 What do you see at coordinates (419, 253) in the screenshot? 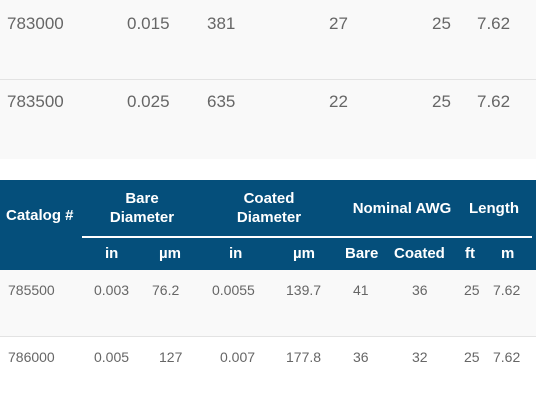
I see `subheader-awg-coated: Coated` at bounding box center [419, 253].